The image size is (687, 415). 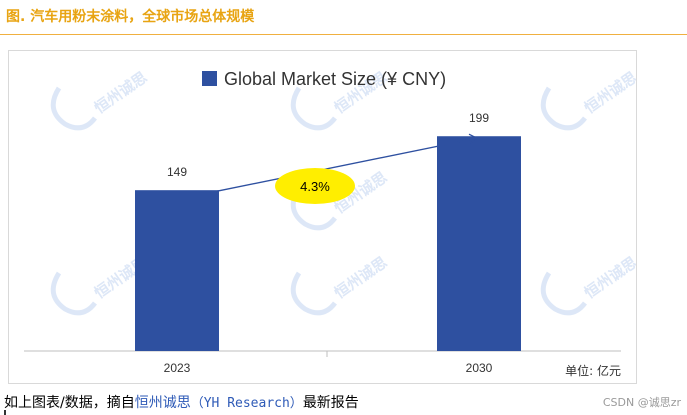 I want to click on legend-label: Global Market Size (¥ CNY), so click(x=335, y=79).